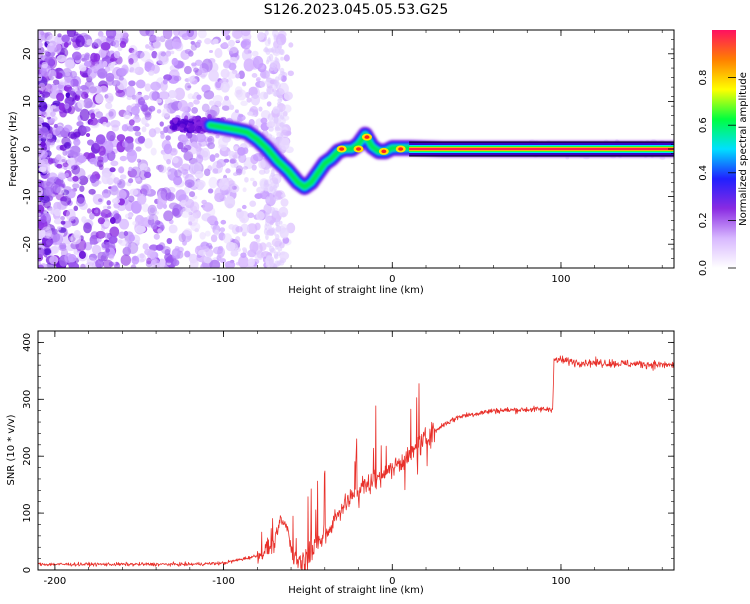  What do you see at coordinates (356, 290) in the screenshot?
I see `spectrogram-x-axis-label: Height of straight line (km)` at bounding box center [356, 290].